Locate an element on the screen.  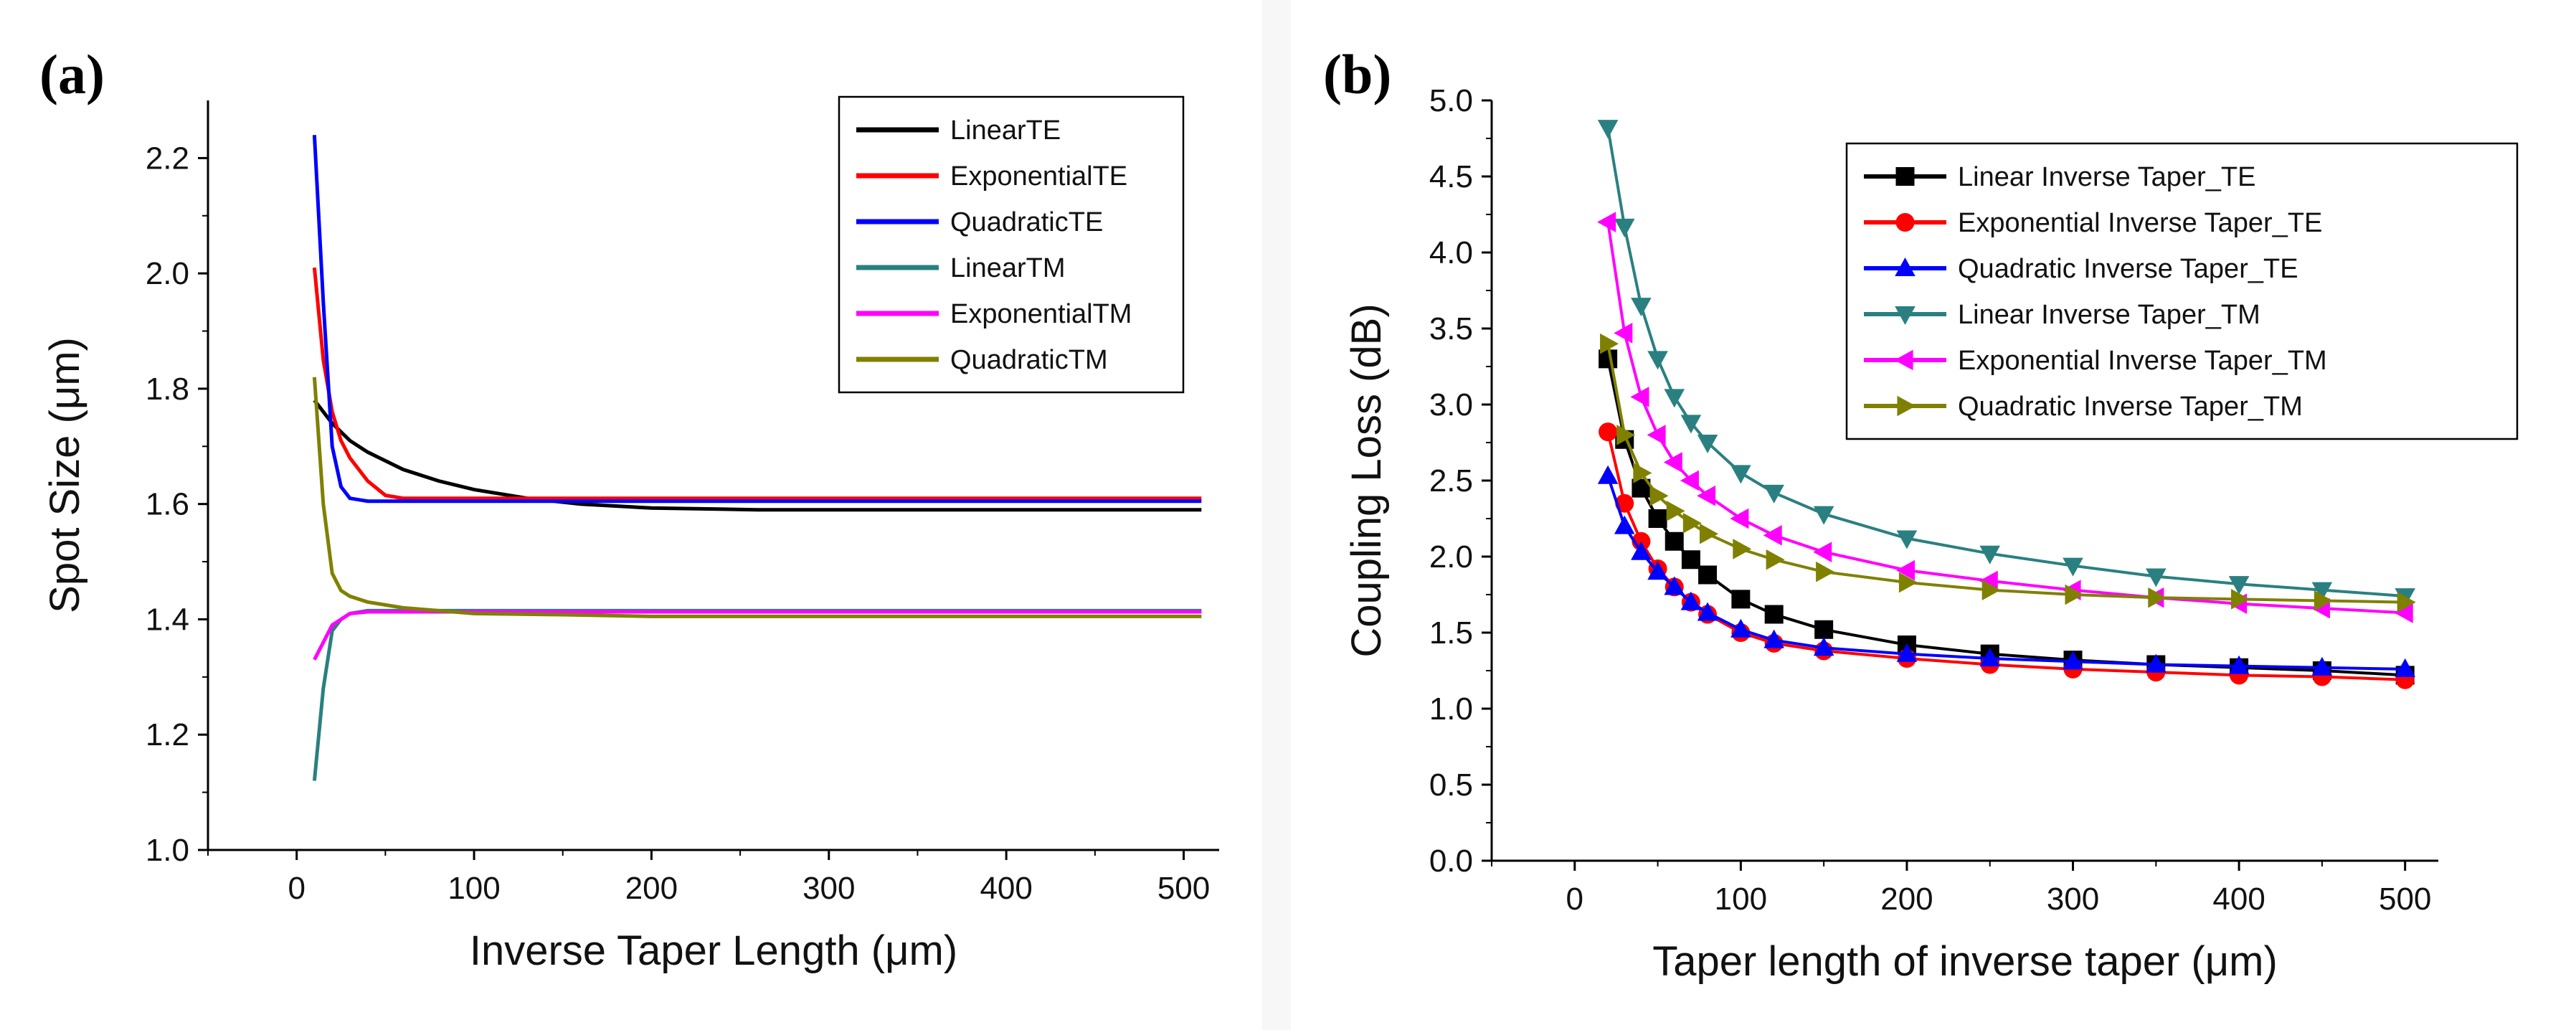
y-tick-label: 2.0 is located at coordinates (167, 274).